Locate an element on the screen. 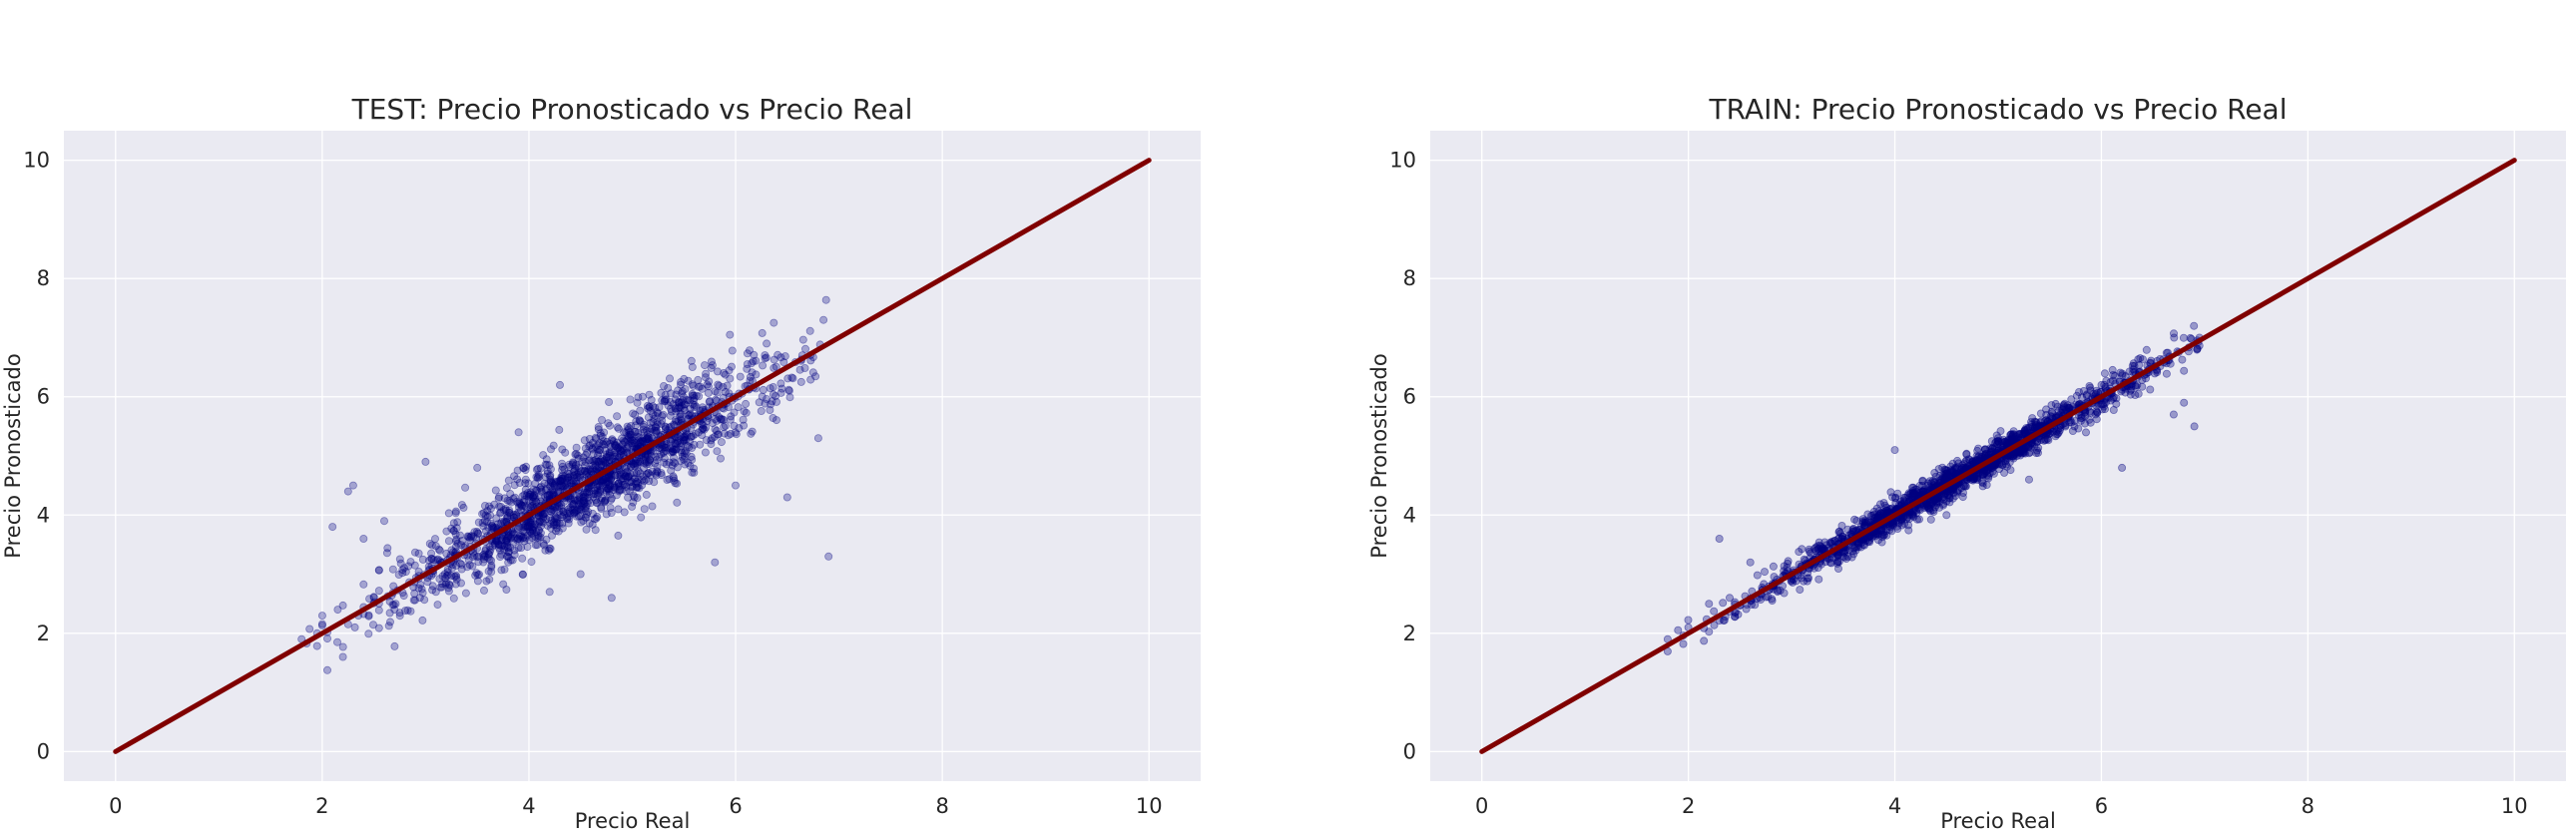 Image resolution: width=2576 pixels, height=838 pixels. y-tick-label: 2 is located at coordinates (1409, 633).